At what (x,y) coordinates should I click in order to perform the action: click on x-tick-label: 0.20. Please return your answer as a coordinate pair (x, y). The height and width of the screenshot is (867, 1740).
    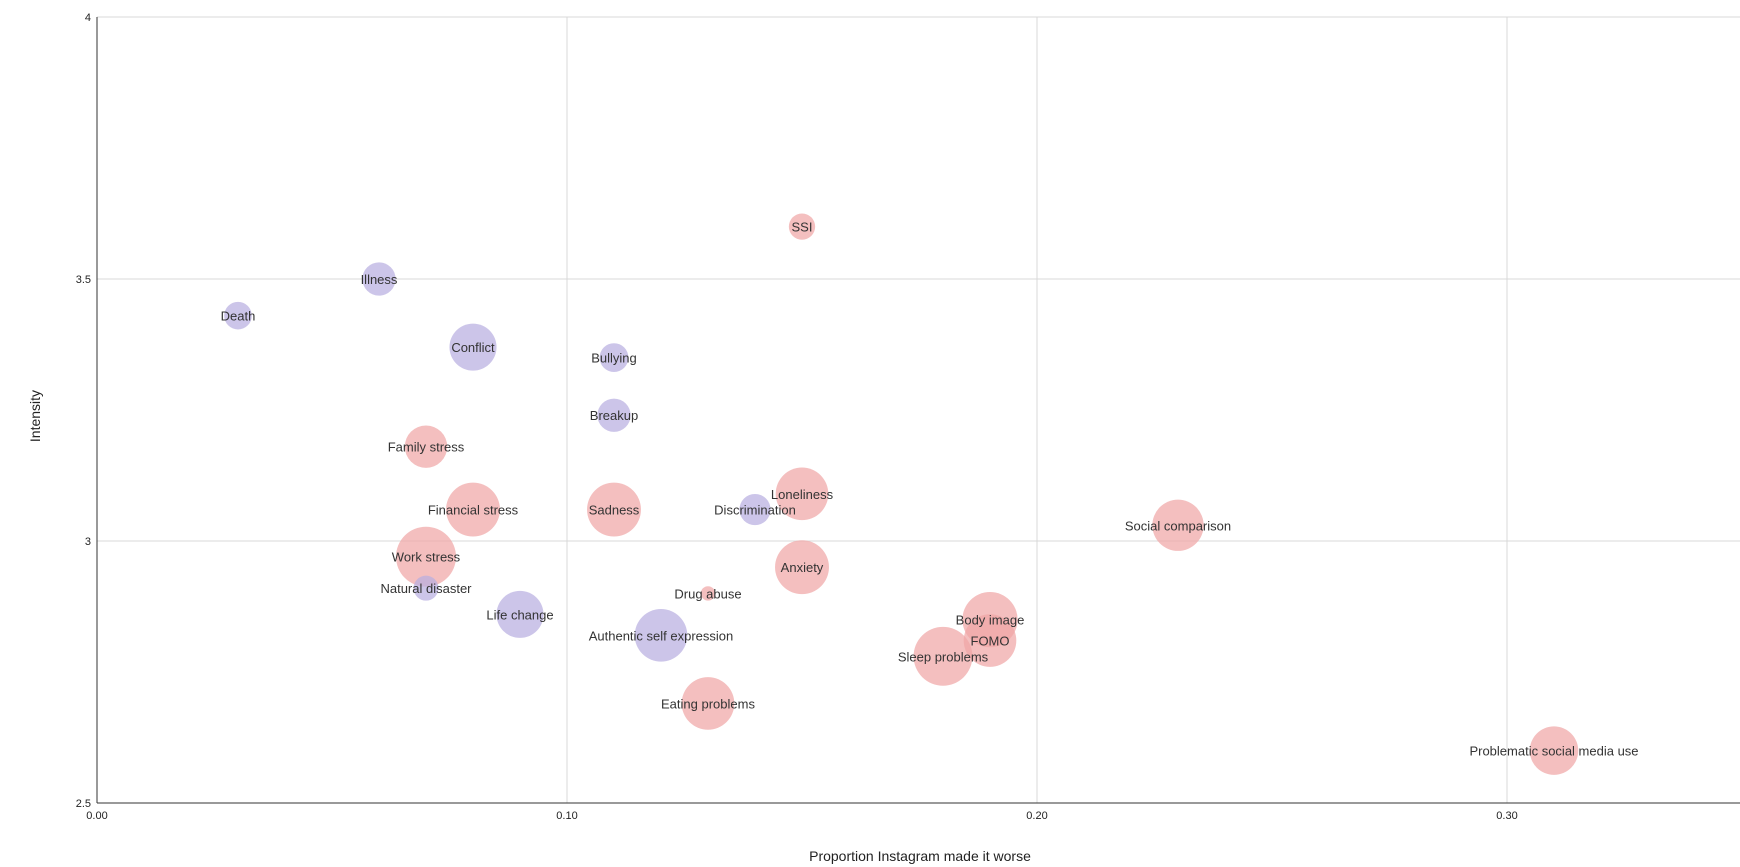
    Looking at the image, I should click on (1036, 816).